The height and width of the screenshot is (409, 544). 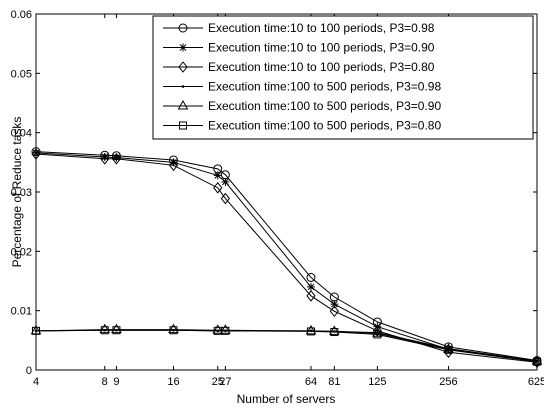 I want to click on x-tick-label: 25, so click(x=218, y=382).